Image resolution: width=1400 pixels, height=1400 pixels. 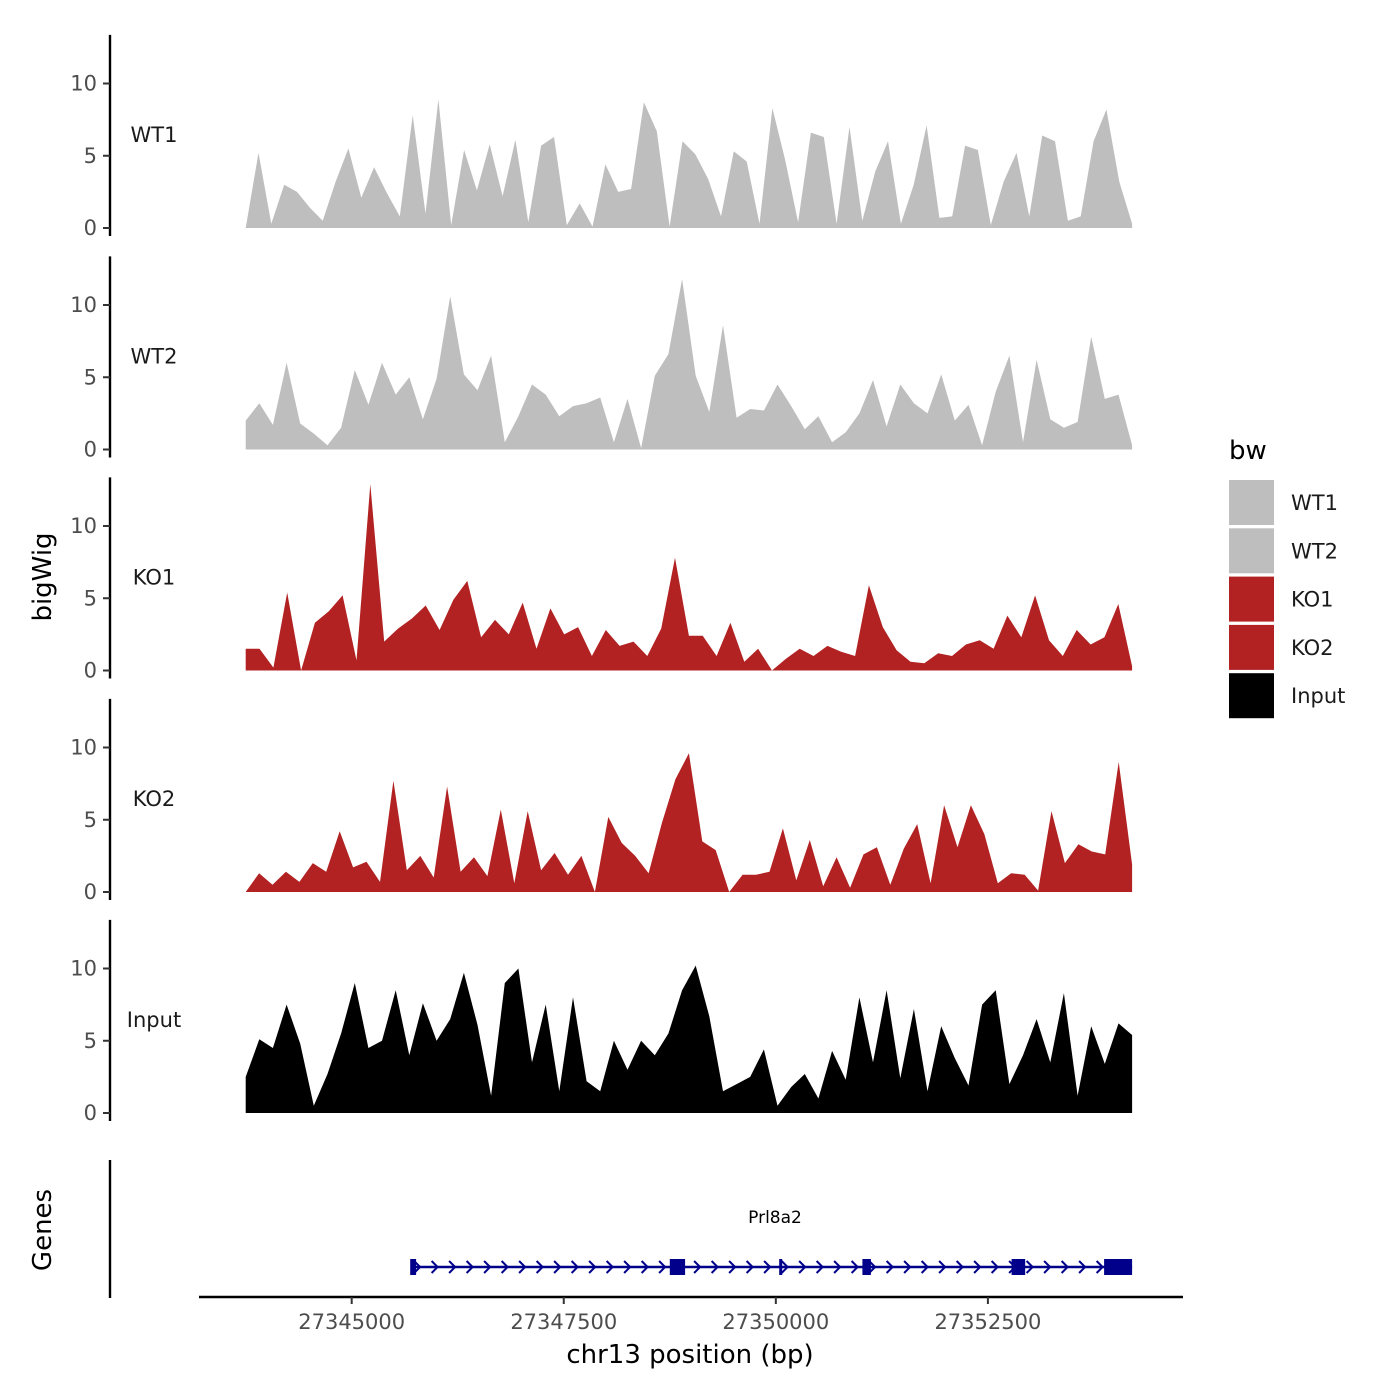 I want to click on track-wt2: 0 5 10 WT2, so click(x=601, y=359).